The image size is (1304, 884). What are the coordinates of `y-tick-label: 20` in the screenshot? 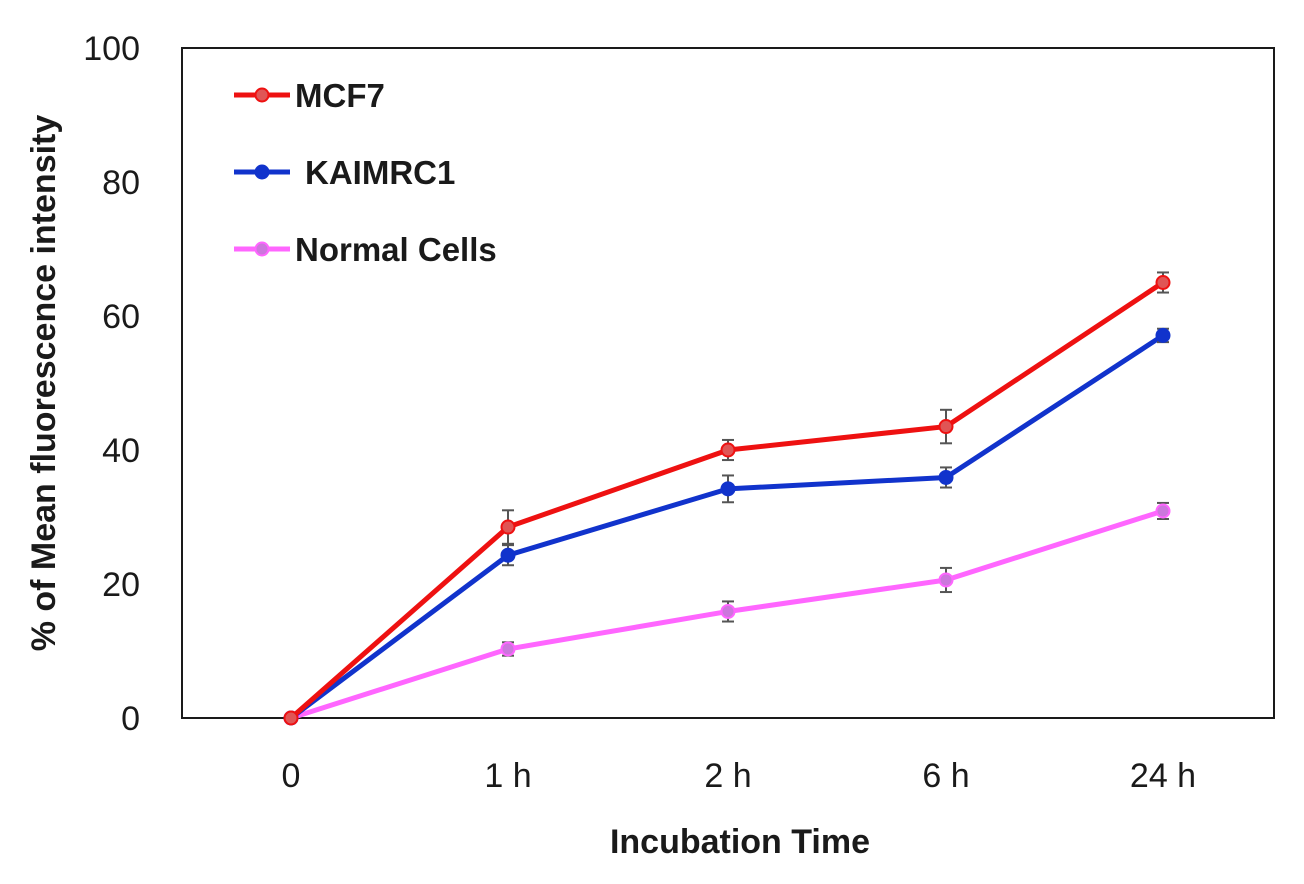 It's located at (121, 585).